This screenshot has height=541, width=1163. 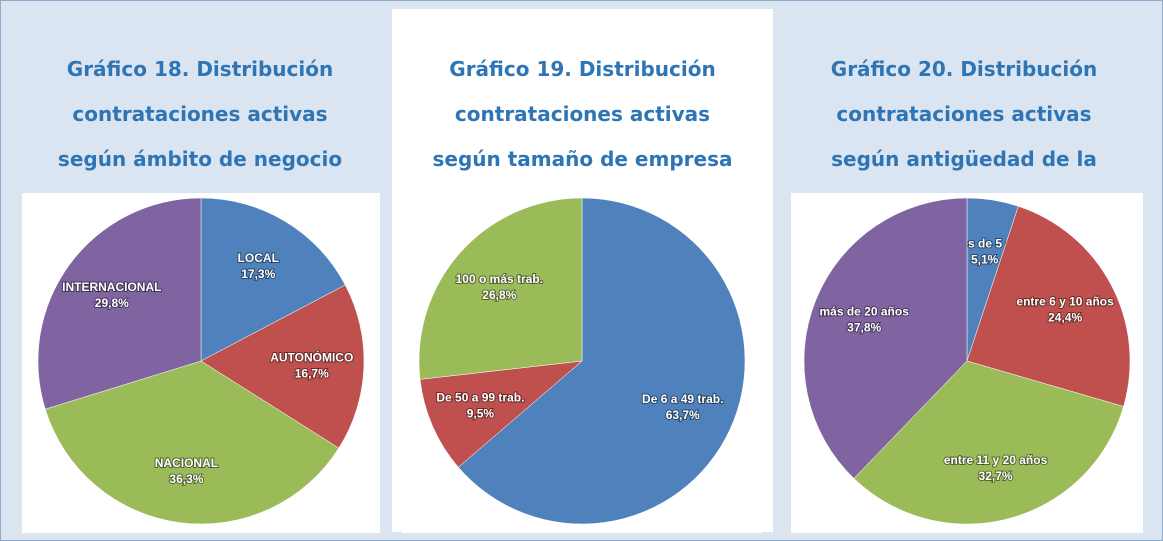 I want to click on slice-value-label: 26,8%, so click(x=499, y=295).